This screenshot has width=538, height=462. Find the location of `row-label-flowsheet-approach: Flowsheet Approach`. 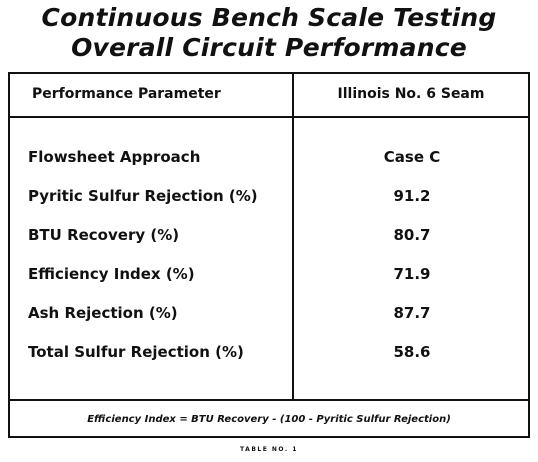

row-label-flowsheet-approach: Flowsheet Approach is located at coordinates (114, 157).